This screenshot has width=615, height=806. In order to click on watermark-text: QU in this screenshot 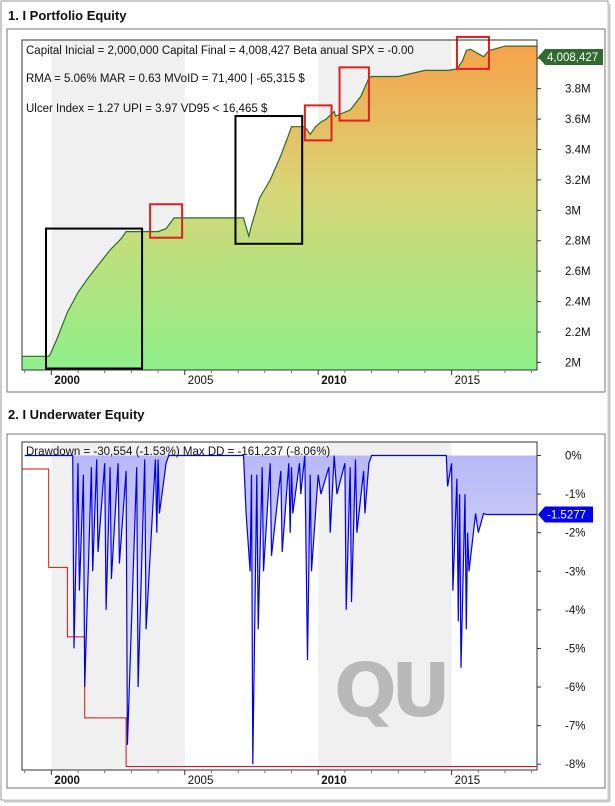, I will do `click(389, 691)`.